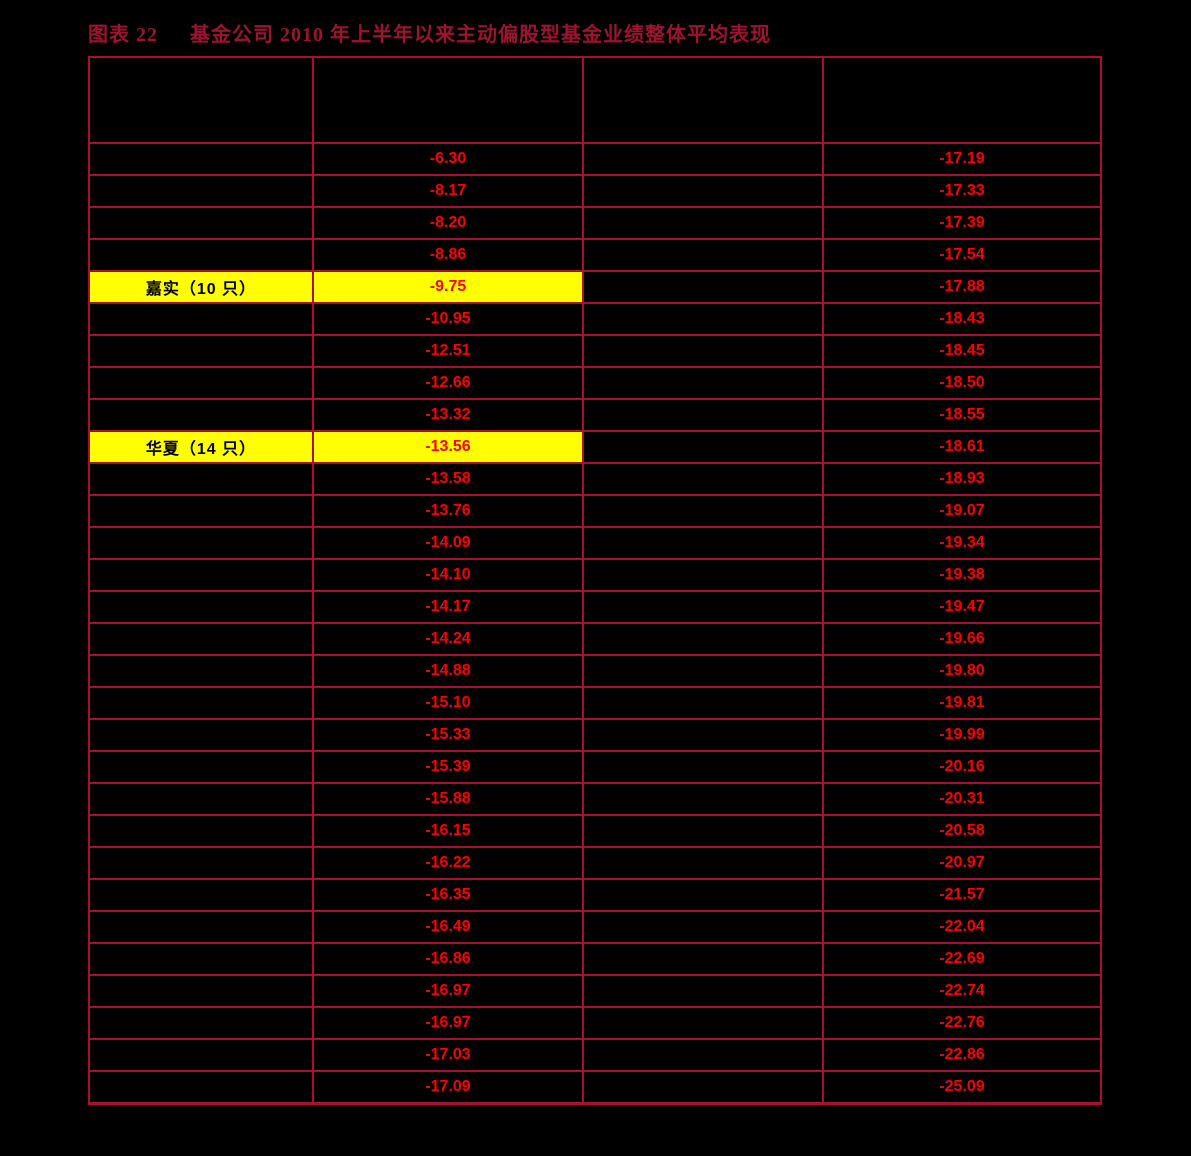 The height and width of the screenshot is (1156, 1191). I want to click on return-value-cell: -18.55, so click(962, 415).